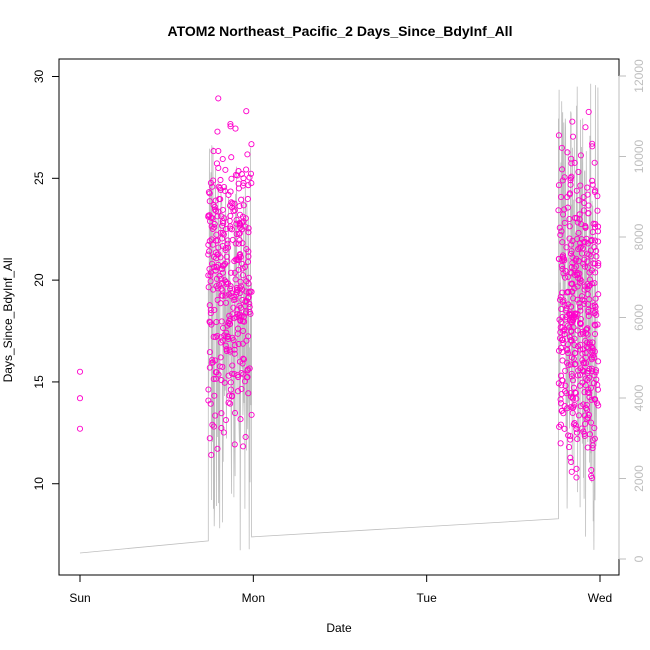  Describe the element at coordinates (39, 382) in the screenshot. I see `y-tick-label: 15` at that location.